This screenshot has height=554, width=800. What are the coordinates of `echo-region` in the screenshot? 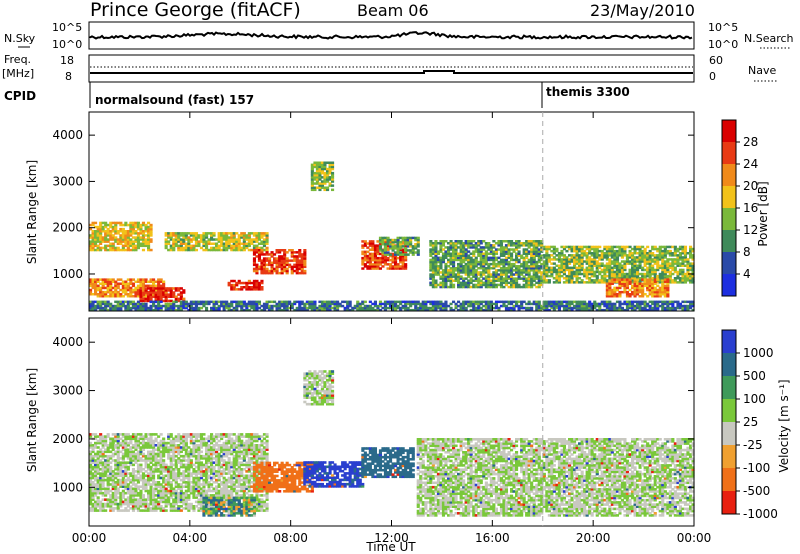 It's located at (618, 264).